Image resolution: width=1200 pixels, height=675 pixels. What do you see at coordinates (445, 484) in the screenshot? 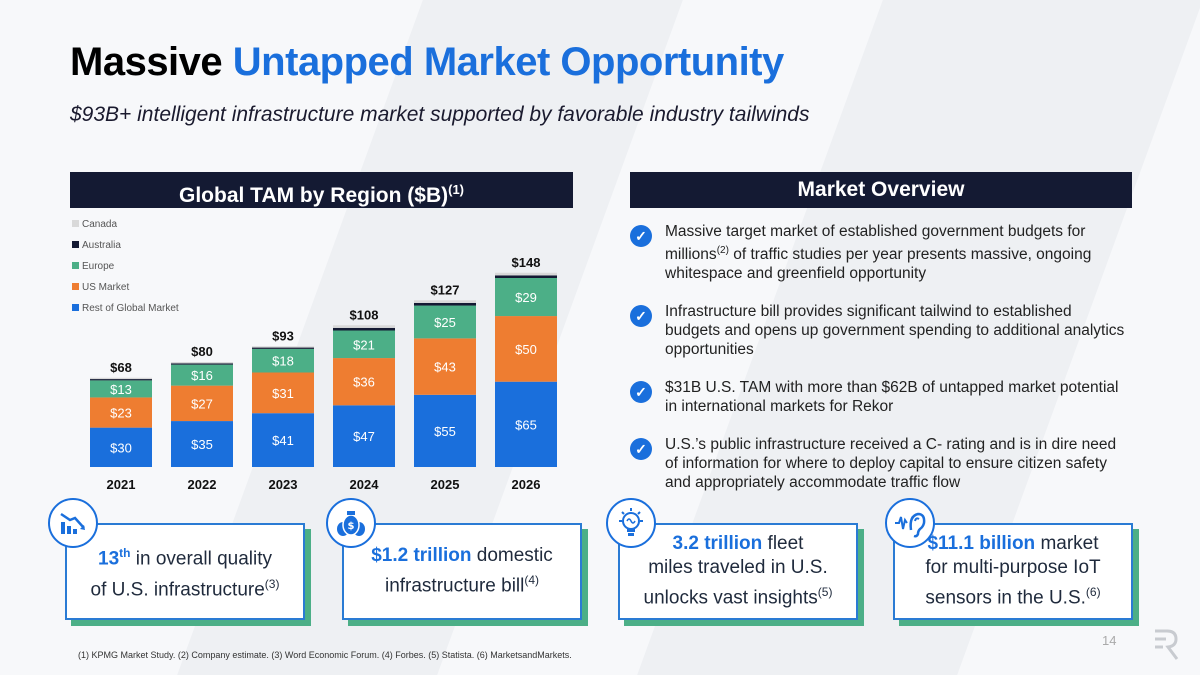
I see `x-tick-label: 2025` at bounding box center [445, 484].